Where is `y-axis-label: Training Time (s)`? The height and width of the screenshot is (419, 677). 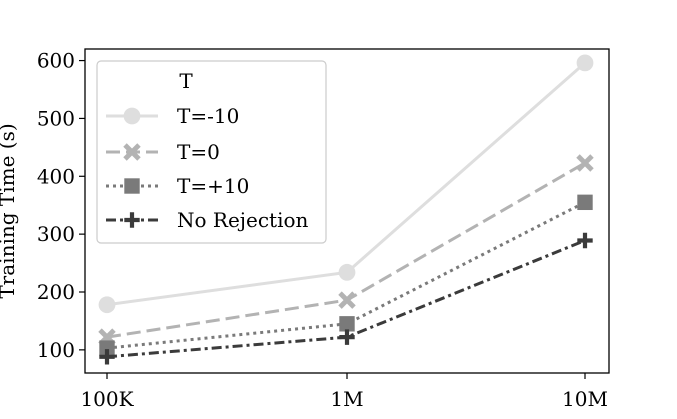
y-axis-label: Training Time (s) is located at coordinates (9, 210).